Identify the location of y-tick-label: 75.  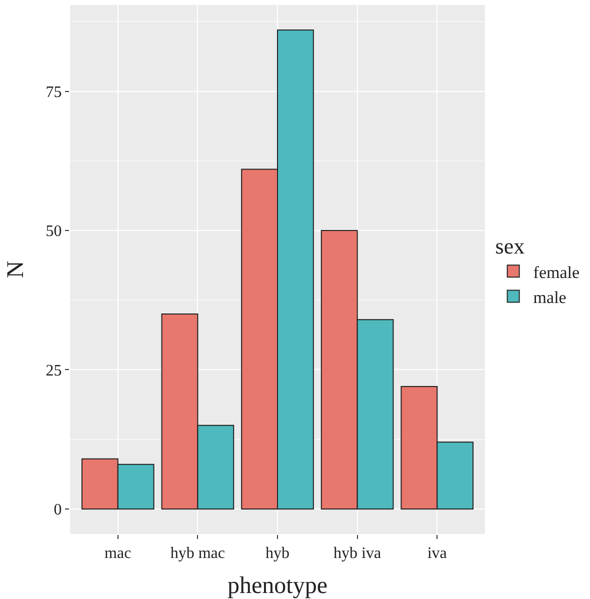
(54, 92).